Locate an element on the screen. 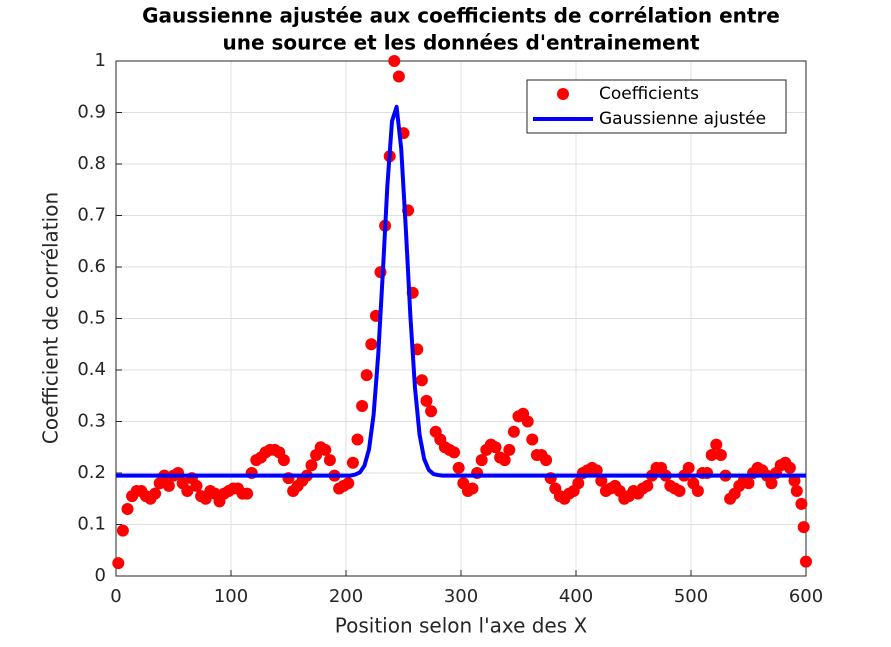 The height and width of the screenshot is (647, 891). x-tick-label: 300 is located at coordinates (461, 596).